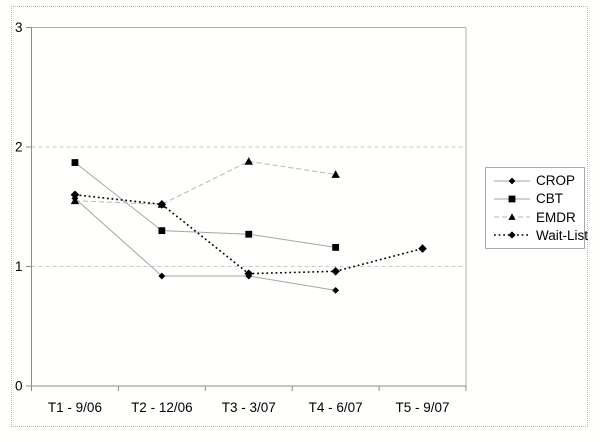 The image size is (600, 442). I want to click on x-tick-label: T1 - 9/06, so click(75, 407).